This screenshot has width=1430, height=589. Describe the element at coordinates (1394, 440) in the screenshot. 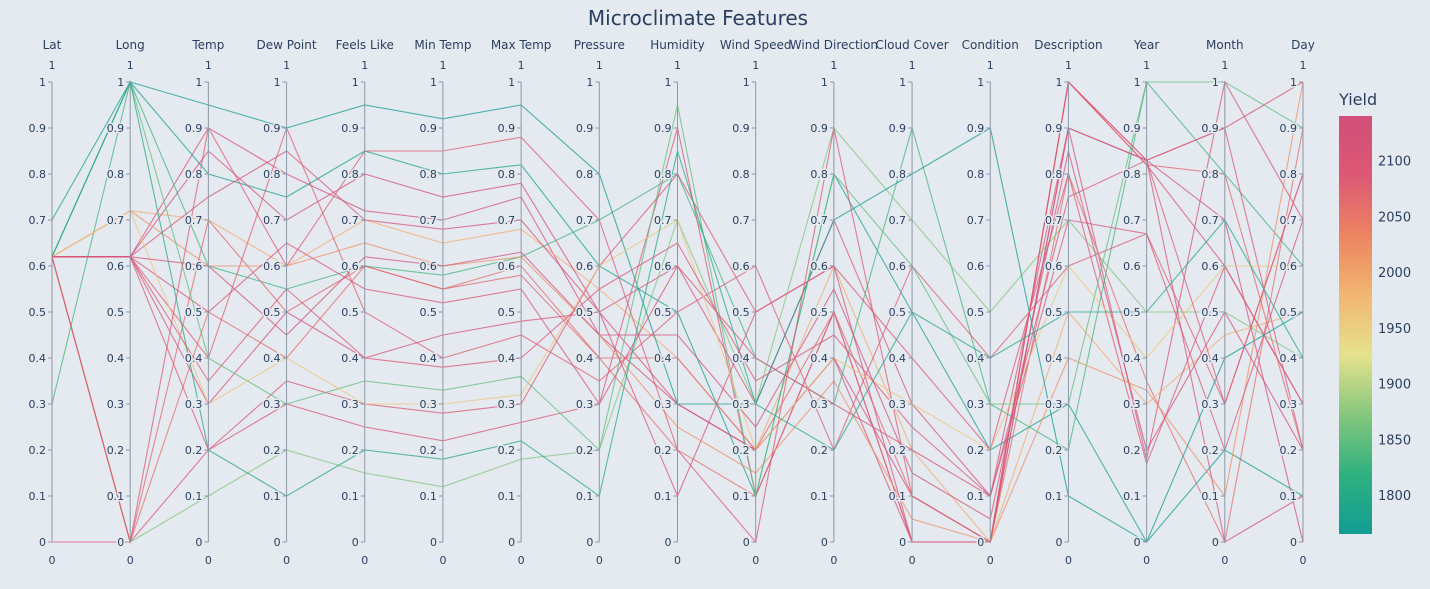

I see `colorbar-tick-label: 1850` at that location.